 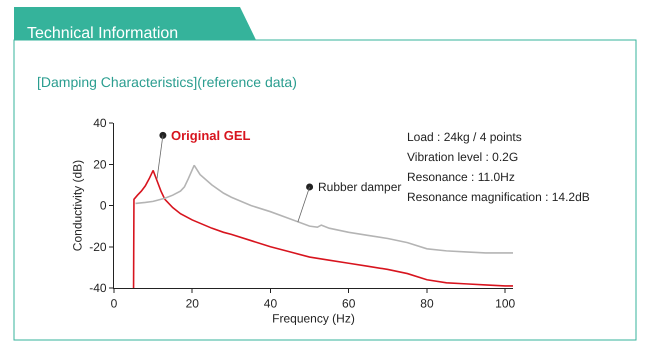 I want to click on chart-title: Technical Information, so click(x=102, y=33).